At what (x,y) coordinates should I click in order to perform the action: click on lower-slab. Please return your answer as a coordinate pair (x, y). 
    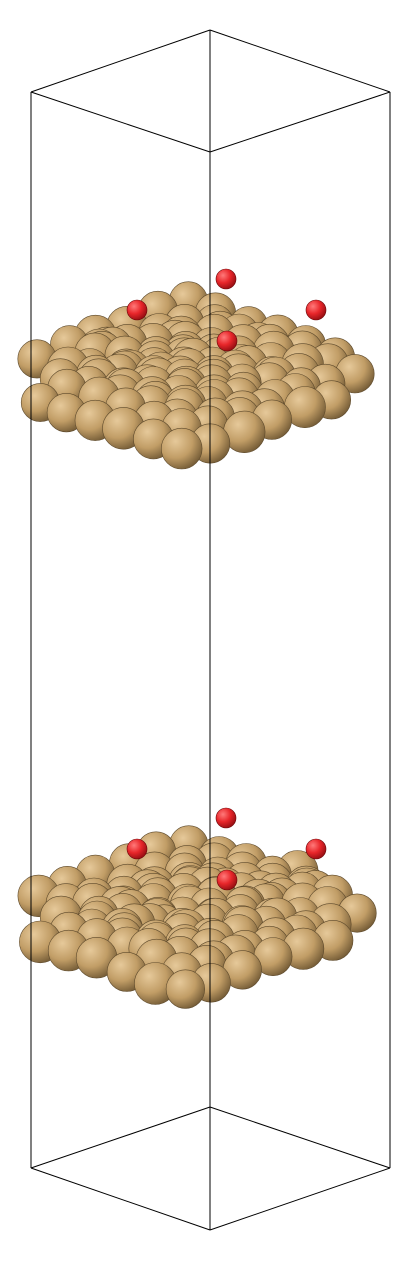
    Looking at the image, I should click on (197, 908).